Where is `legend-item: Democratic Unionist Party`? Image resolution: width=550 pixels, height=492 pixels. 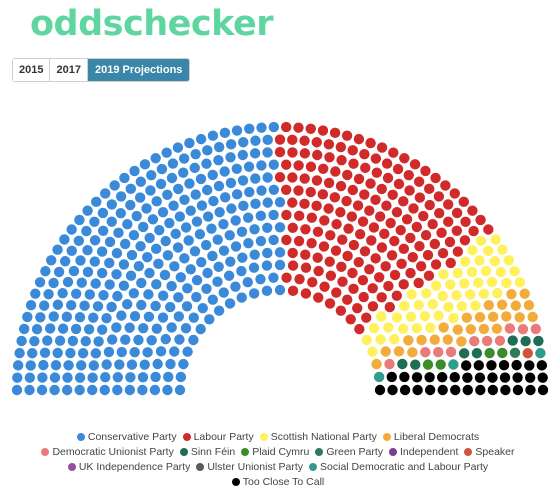 legend-item: Democratic Unionist Party is located at coordinates (107, 452).